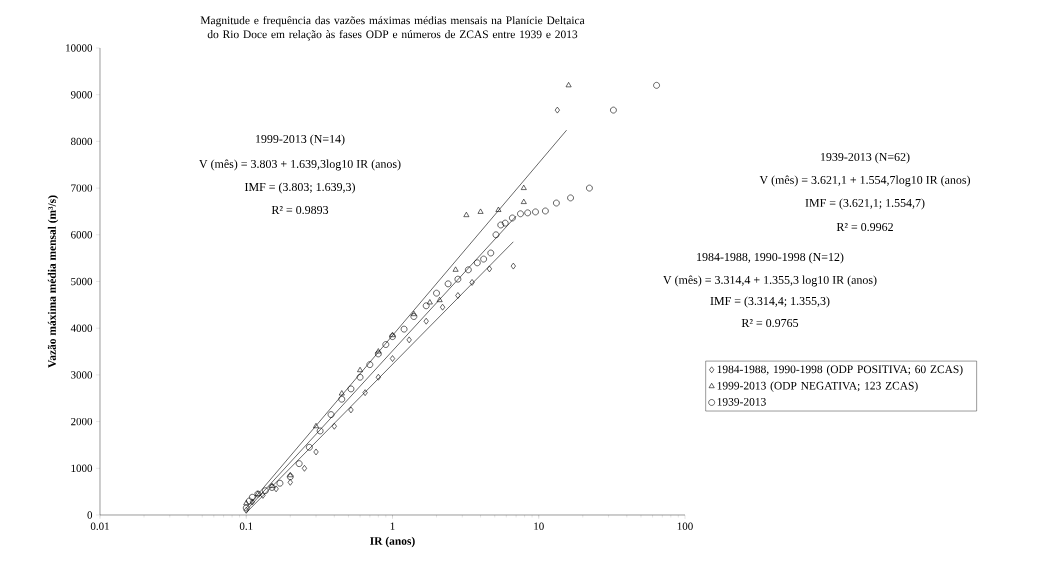 The height and width of the screenshot is (573, 1055). Describe the element at coordinates (392, 542) in the screenshot. I see `x-axis-title: IR (anos)` at that location.